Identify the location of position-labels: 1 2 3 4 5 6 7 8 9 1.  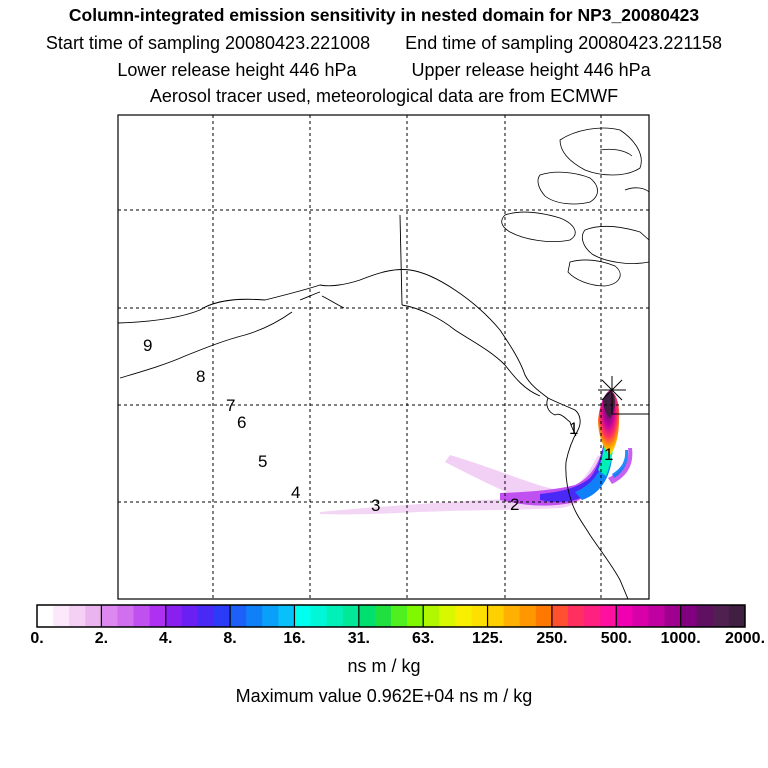
(378, 425).